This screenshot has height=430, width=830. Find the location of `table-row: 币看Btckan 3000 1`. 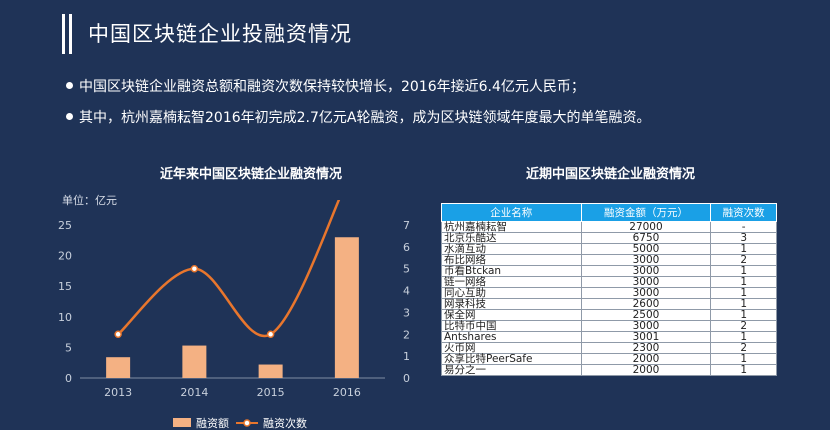

table-row: 币看Btckan 3000 1 is located at coordinates (609, 271).